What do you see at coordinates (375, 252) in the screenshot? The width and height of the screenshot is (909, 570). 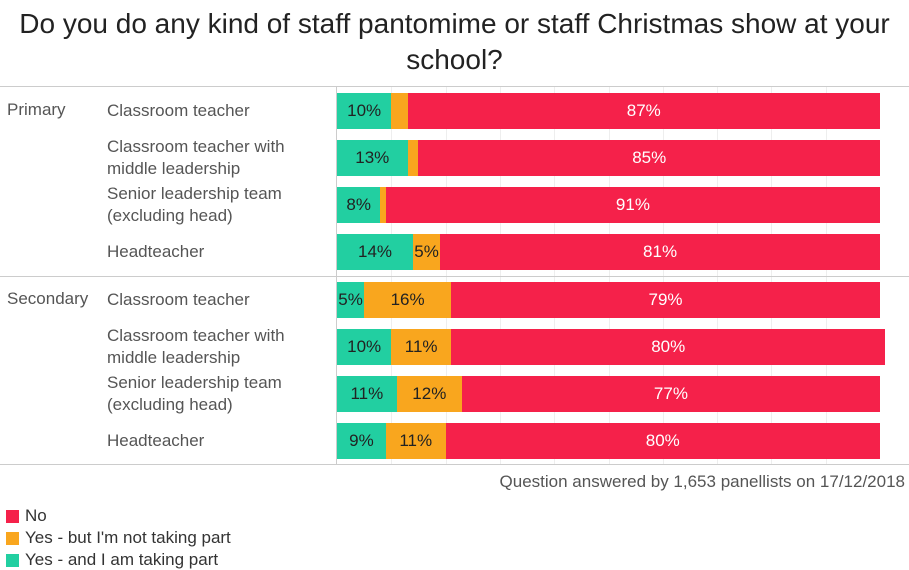 I see `bar-segment-0: 14%` at bounding box center [375, 252].